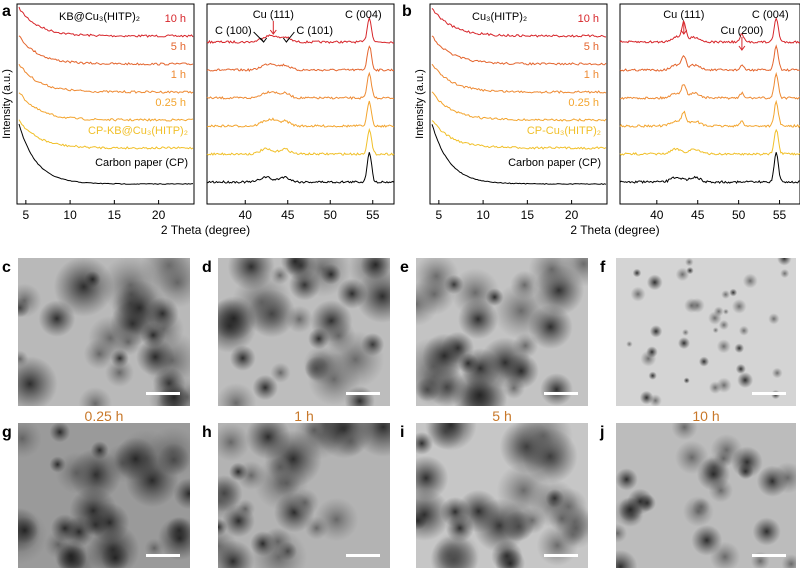 The width and height of the screenshot is (800, 568). Describe the element at coordinates (614, 230) in the screenshot. I see `x-axis-label-b: 2 Theta (degree)` at that location.